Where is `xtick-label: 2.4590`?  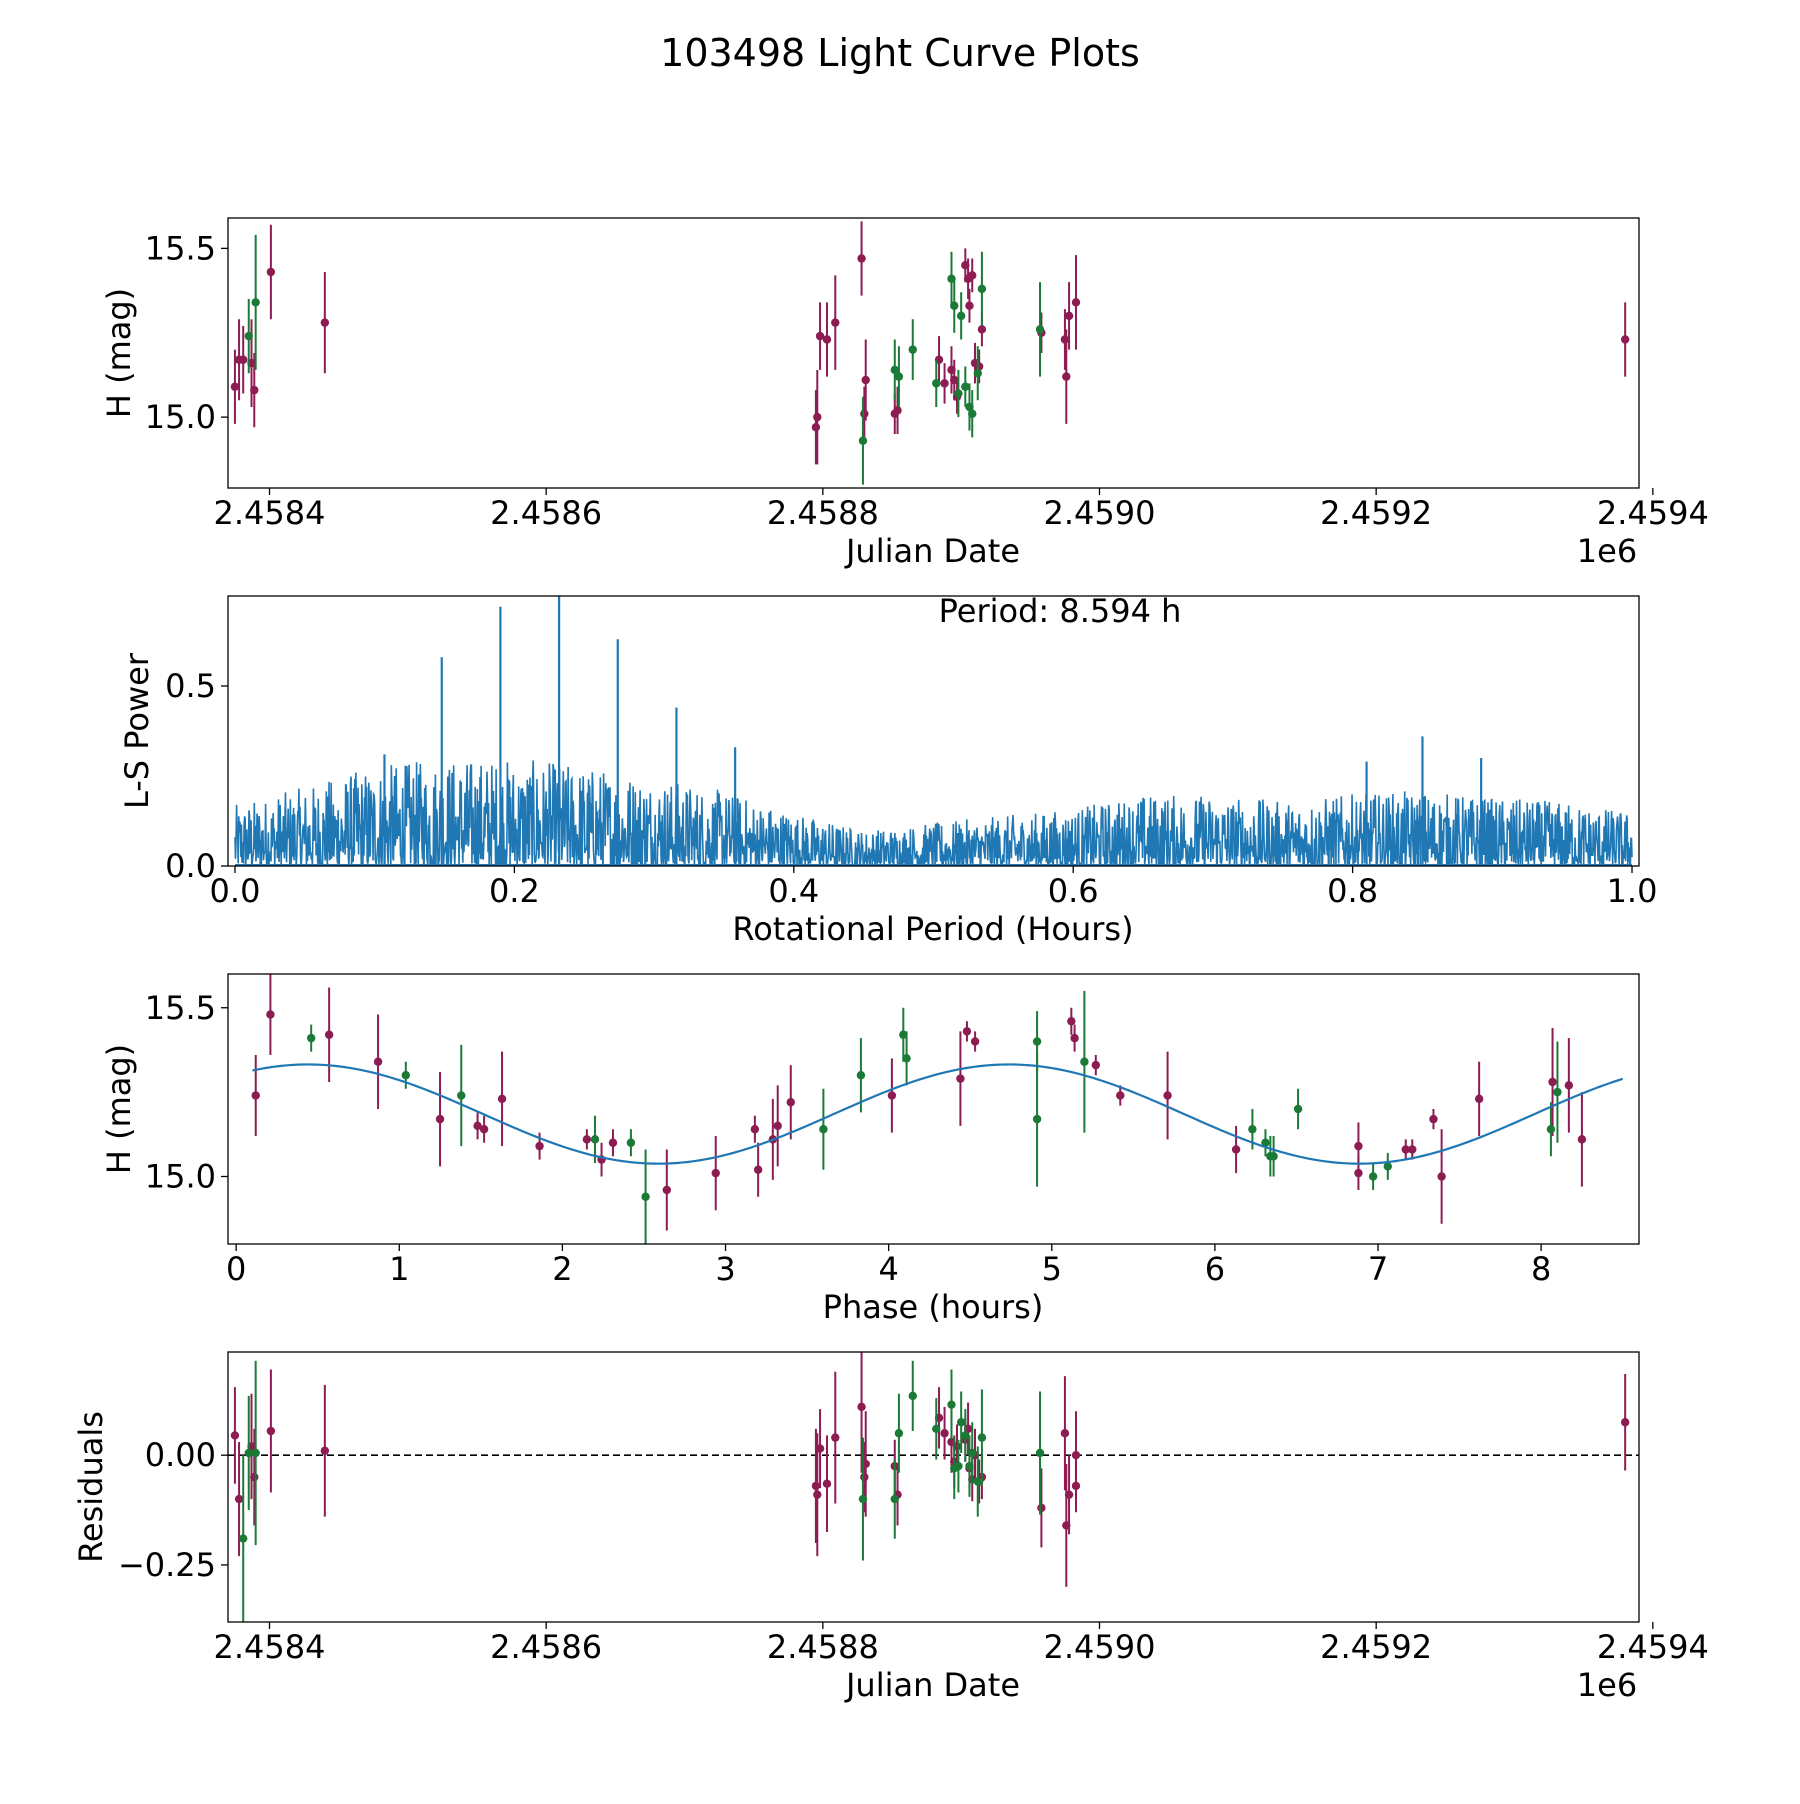
xtick-label: 2.4590 is located at coordinates (1100, 1647).